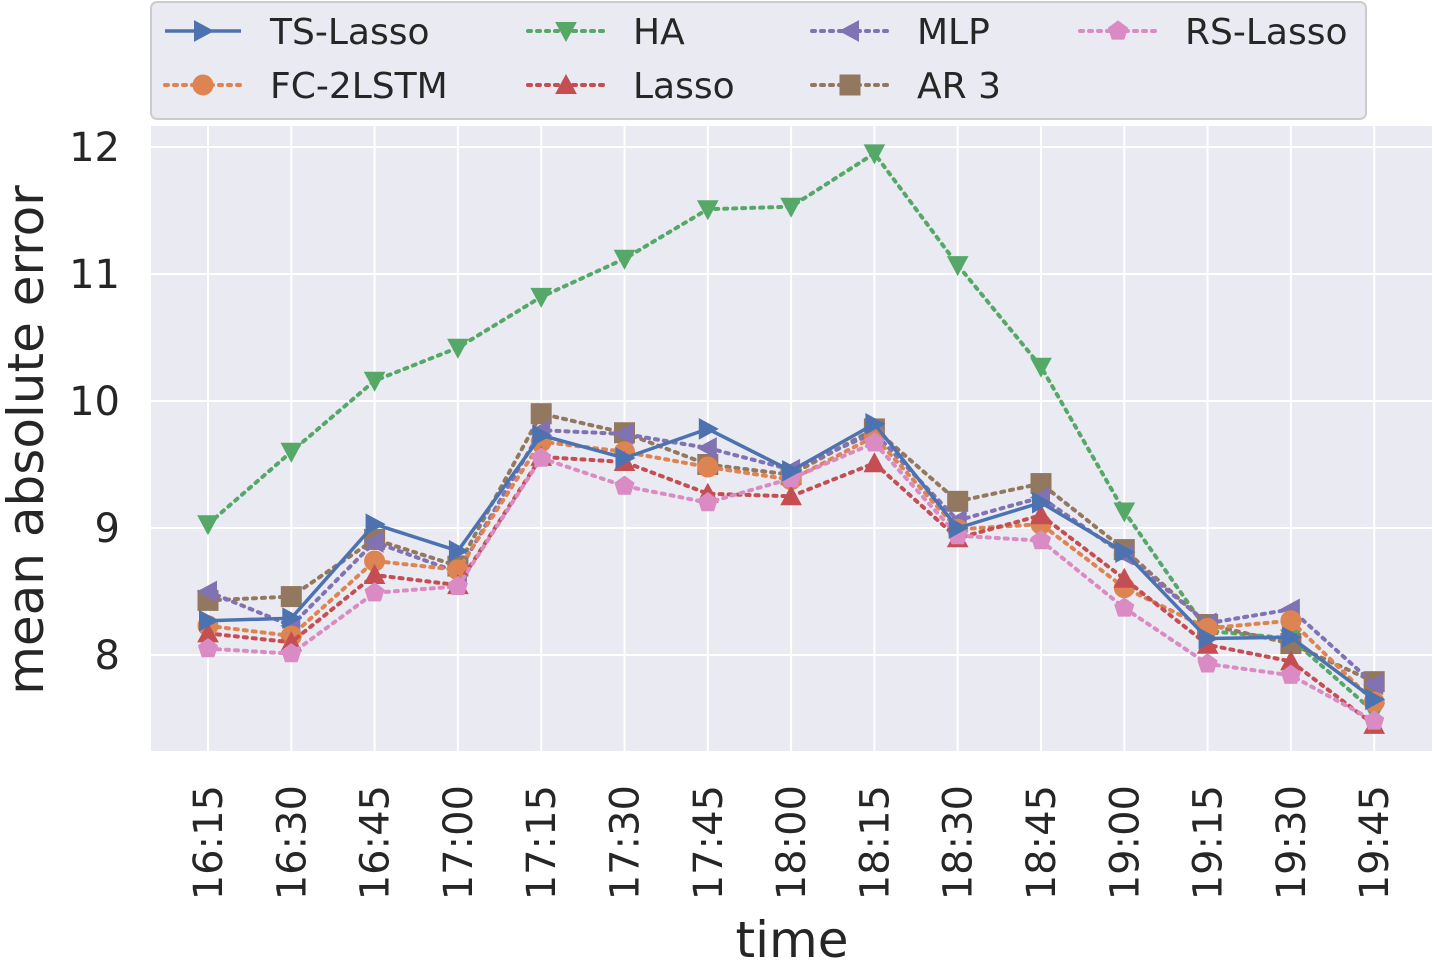 This screenshot has width=1434, height=971. I want to click on y-axis-ticks: 8 9 10 11 12, so click(94, 402).